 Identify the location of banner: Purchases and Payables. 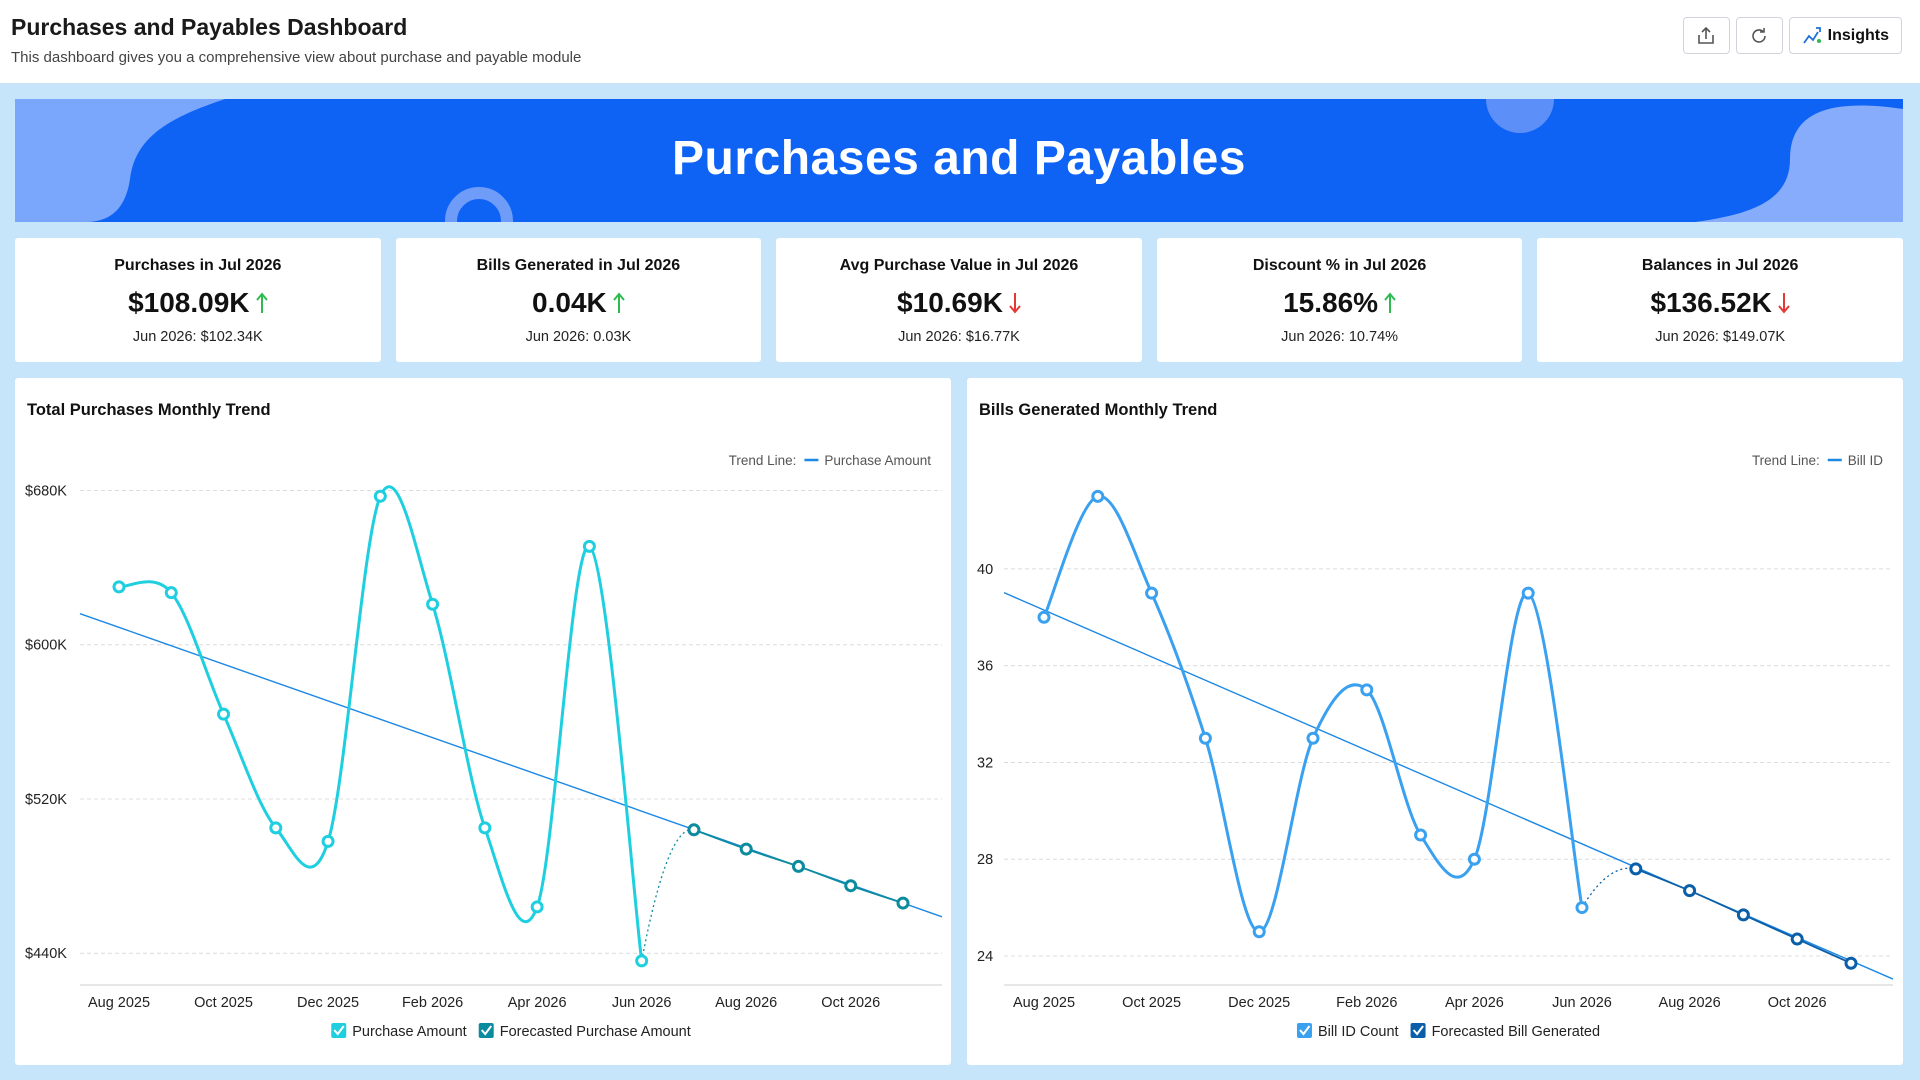
(959, 160).